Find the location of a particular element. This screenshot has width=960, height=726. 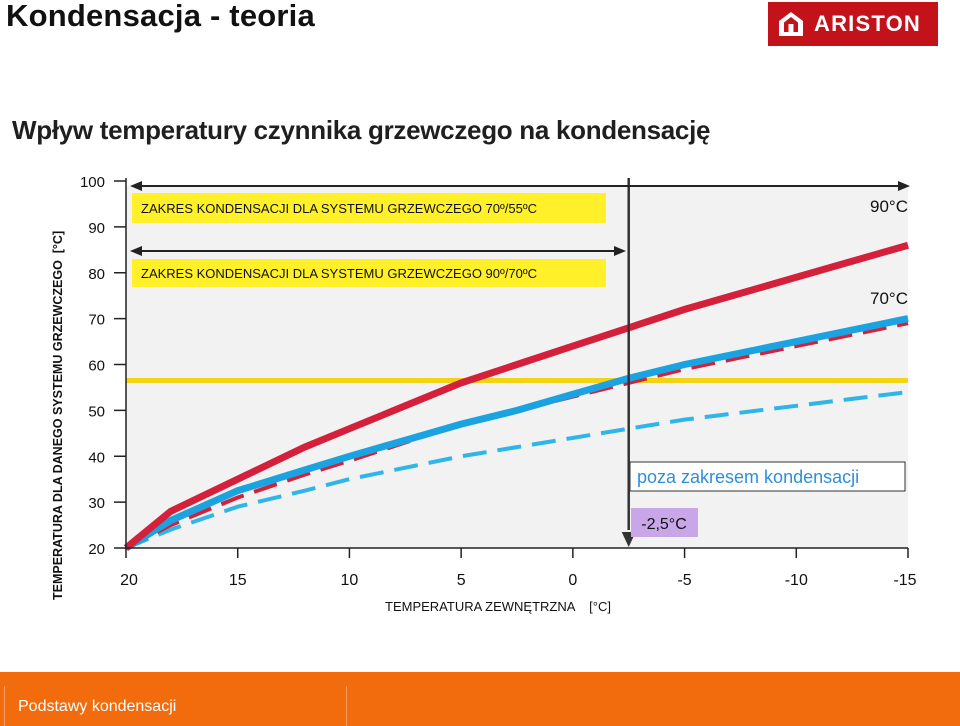

marker-value-label: -2,5°C is located at coordinates (664, 524).